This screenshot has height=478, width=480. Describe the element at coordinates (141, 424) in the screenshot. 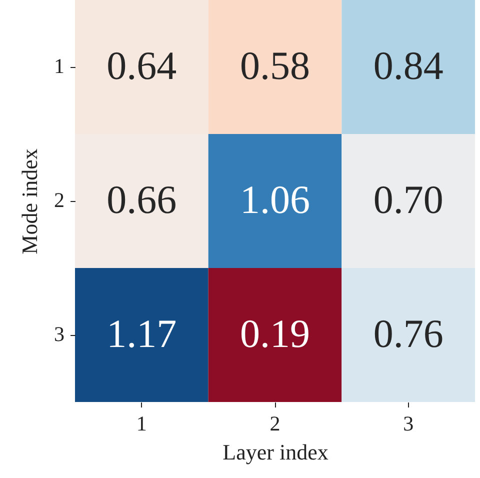

I see `x-tick-label: 1` at that location.